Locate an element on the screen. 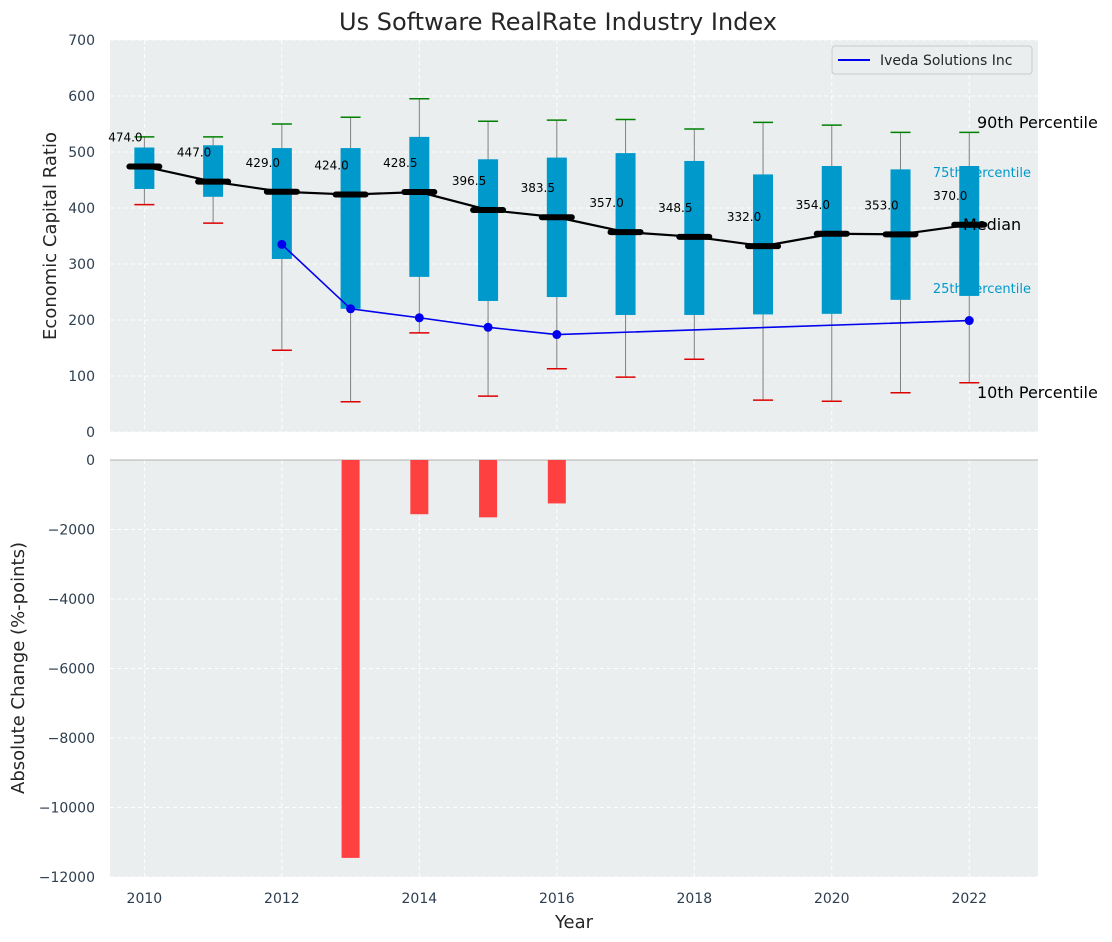  legend-label: Iveda Solutions Inc is located at coordinates (946, 61).